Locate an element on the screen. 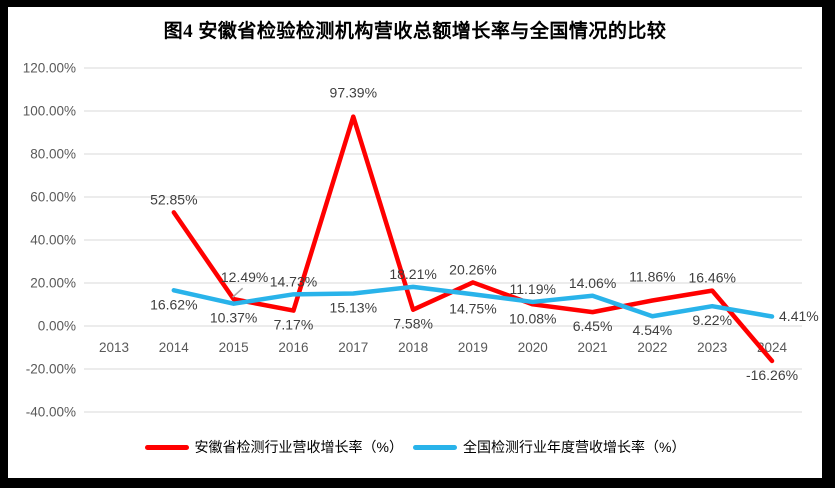 This screenshot has height=488, width=835. national-series-line is located at coordinates (473, 301).